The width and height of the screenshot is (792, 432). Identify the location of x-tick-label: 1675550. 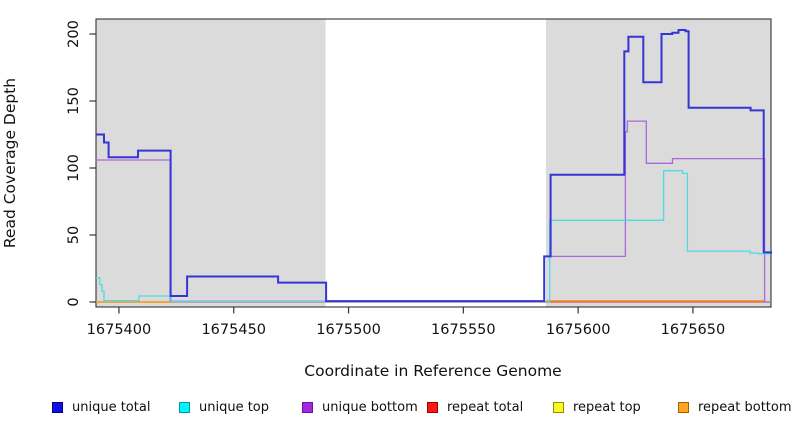
(463, 330).